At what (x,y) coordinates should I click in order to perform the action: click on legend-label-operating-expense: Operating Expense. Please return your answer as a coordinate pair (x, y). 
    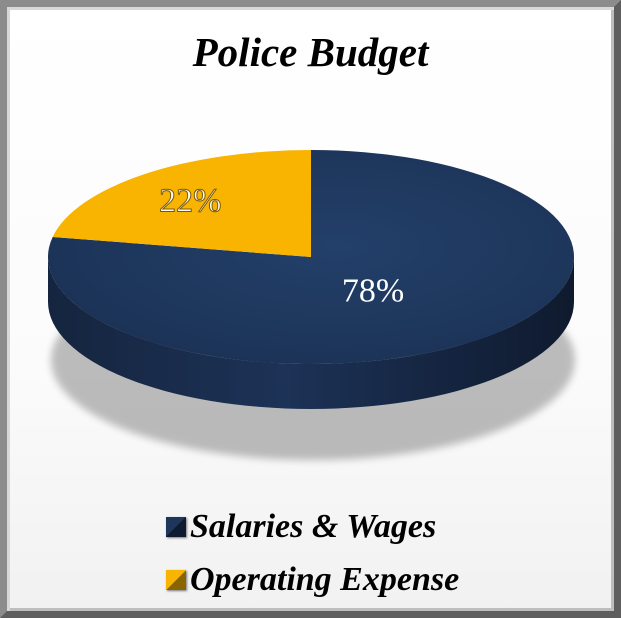
    Looking at the image, I should click on (325, 579).